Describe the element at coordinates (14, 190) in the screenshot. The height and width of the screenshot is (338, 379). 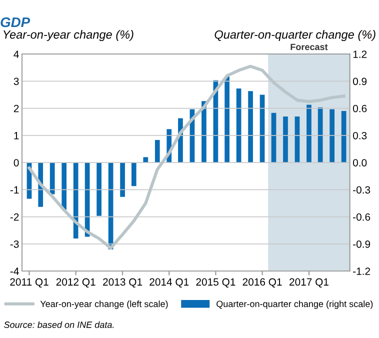
I see `y-tick-label: -1` at that location.